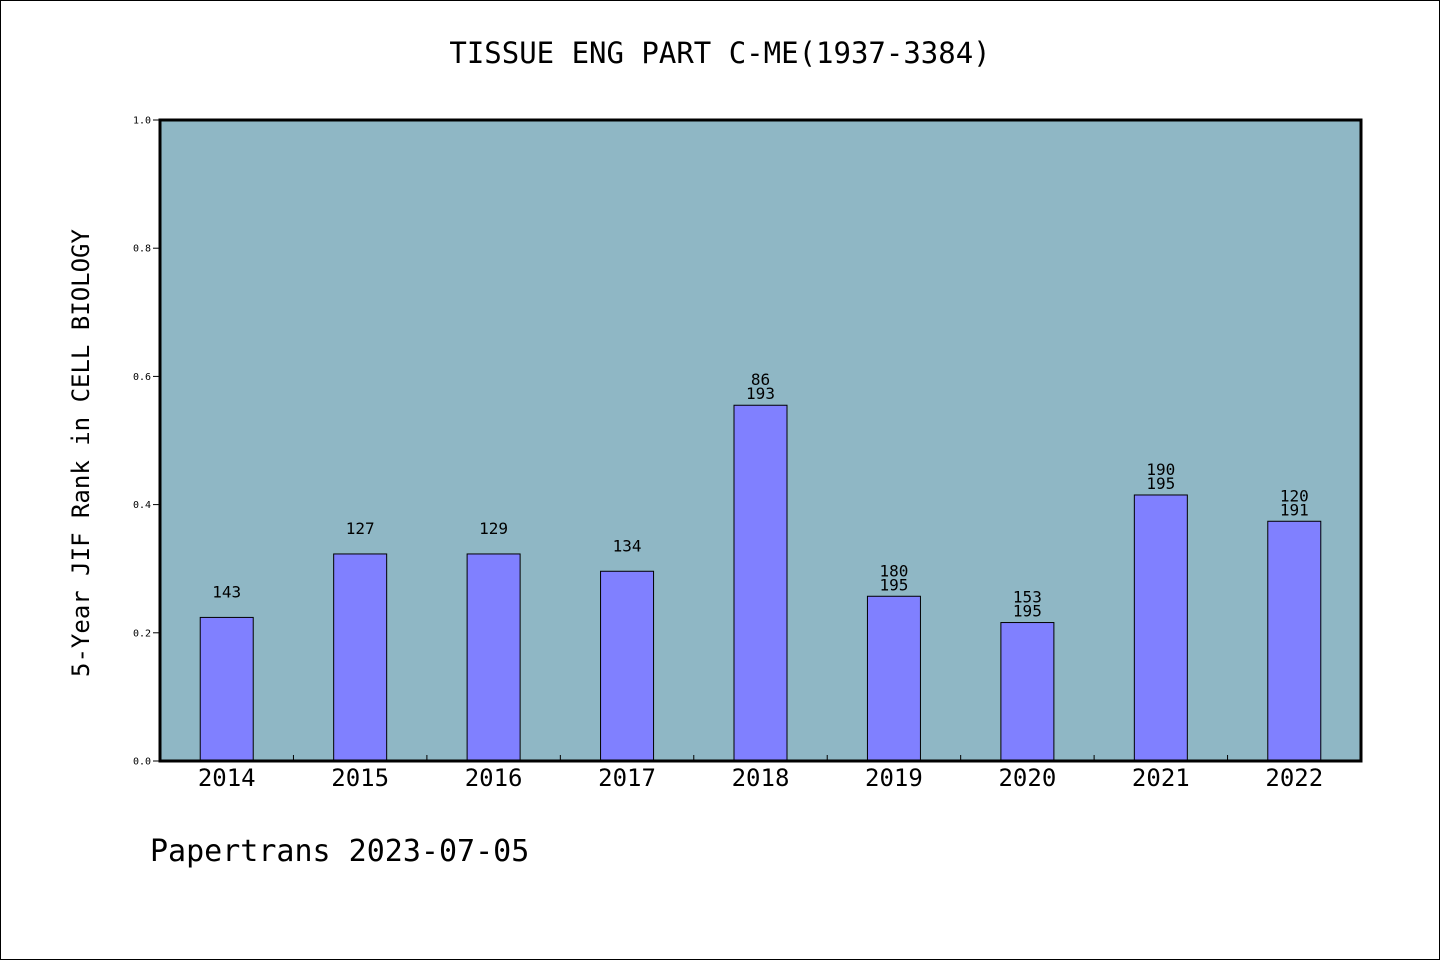 This screenshot has width=1440, height=960. I want to click on y-tick-label: 1.0, so click(142, 121).